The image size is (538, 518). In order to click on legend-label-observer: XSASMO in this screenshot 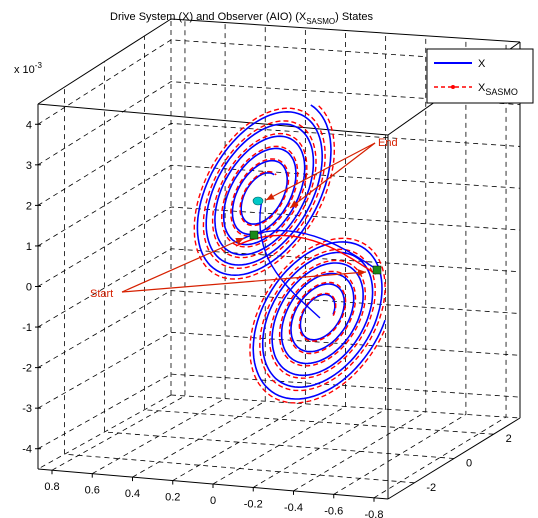, I will do `click(498, 89)`.